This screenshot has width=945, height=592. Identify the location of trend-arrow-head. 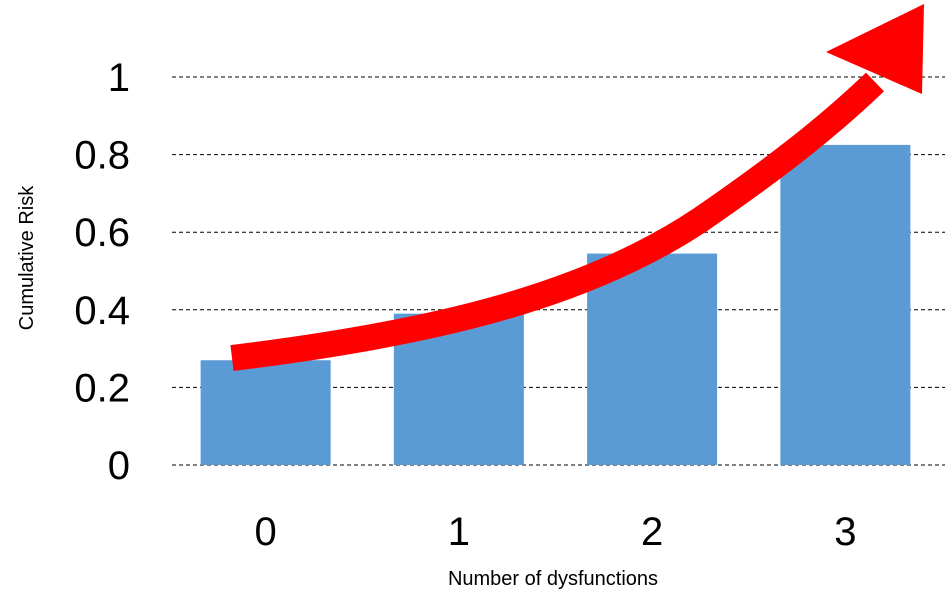
(875, 49).